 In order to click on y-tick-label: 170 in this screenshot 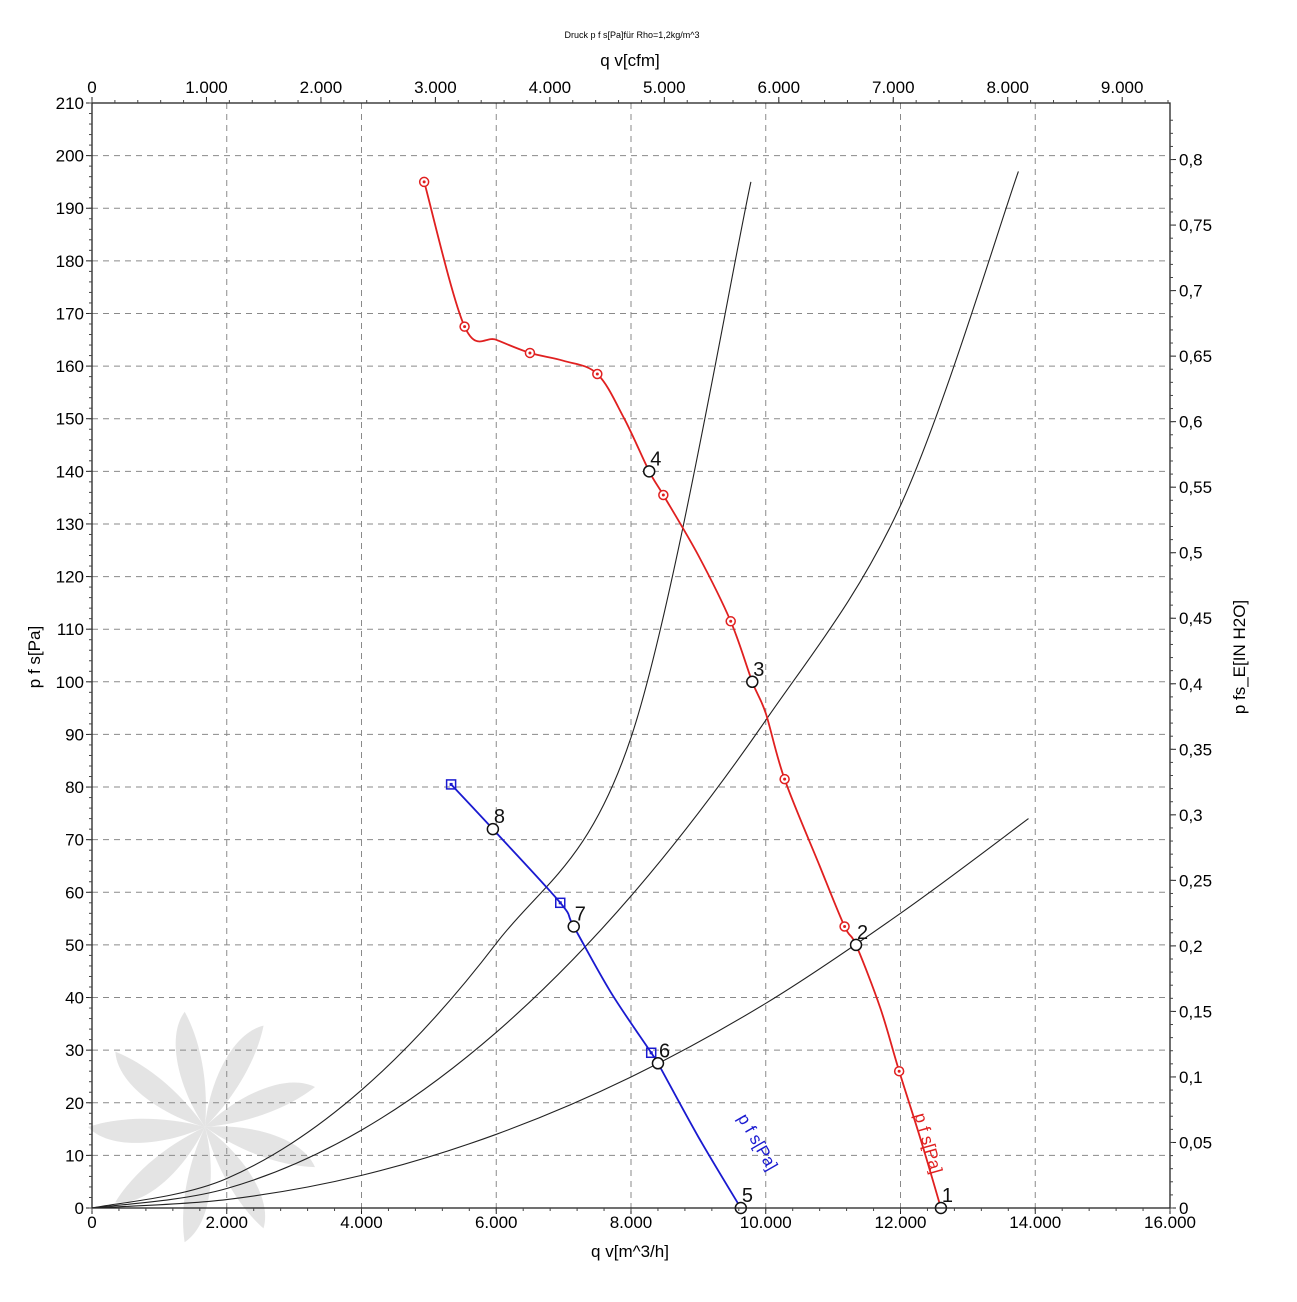, I will do `click(70, 313)`.